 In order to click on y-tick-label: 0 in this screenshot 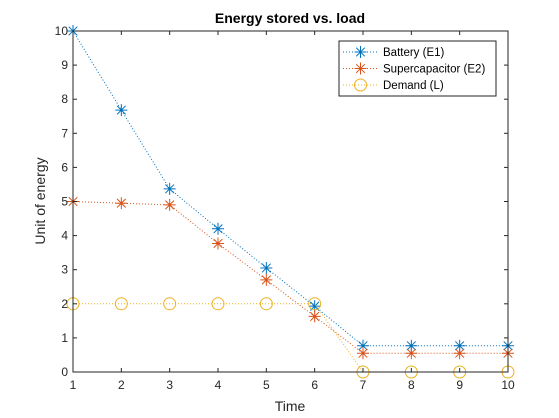, I will do `click(64, 372)`.